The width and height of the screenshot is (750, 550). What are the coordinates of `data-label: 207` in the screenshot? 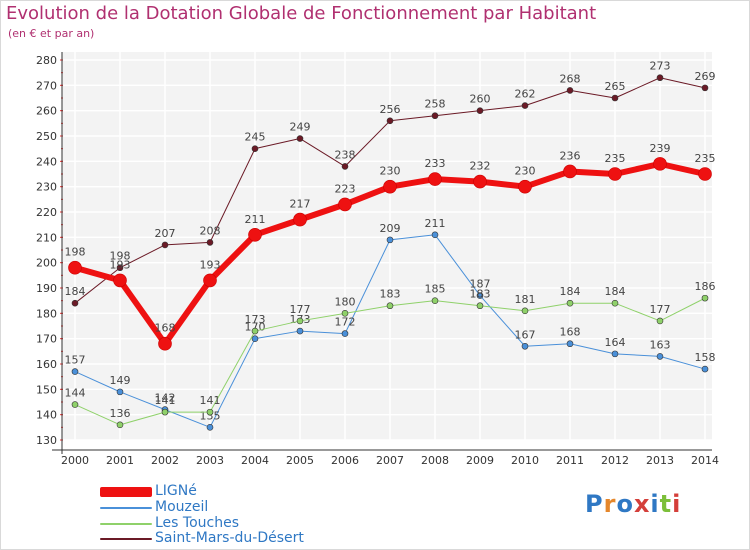 It's located at (165, 233).